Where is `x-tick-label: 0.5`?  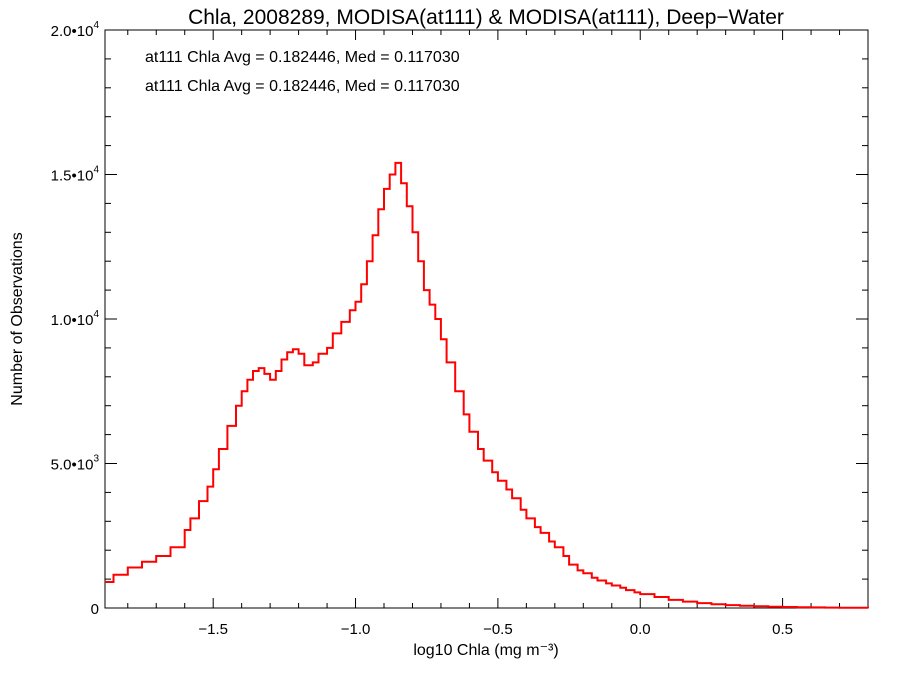
x-tick-label: 0.5 is located at coordinates (782, 629).